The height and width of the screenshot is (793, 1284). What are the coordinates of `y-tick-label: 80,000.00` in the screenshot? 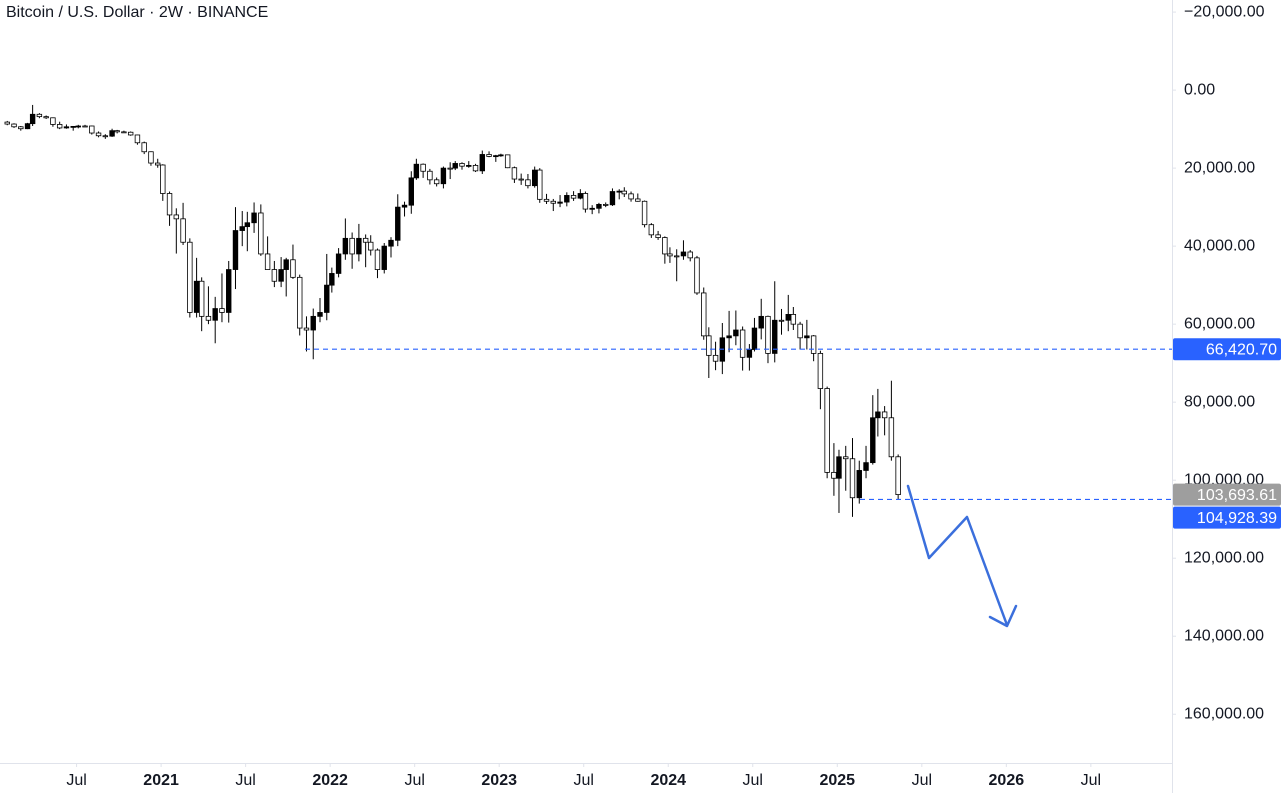 It's located at (1219, 401).